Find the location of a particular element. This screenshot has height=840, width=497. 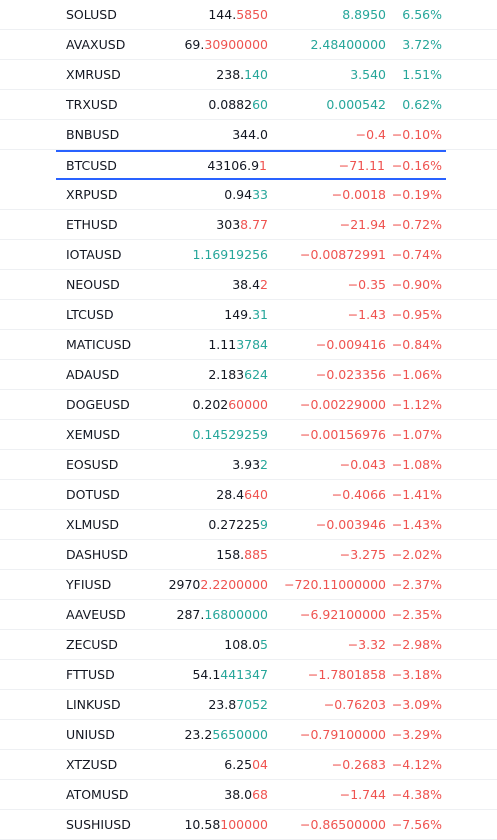

last-price-stable-digits: 2970 is located at coordinates (184, 584).